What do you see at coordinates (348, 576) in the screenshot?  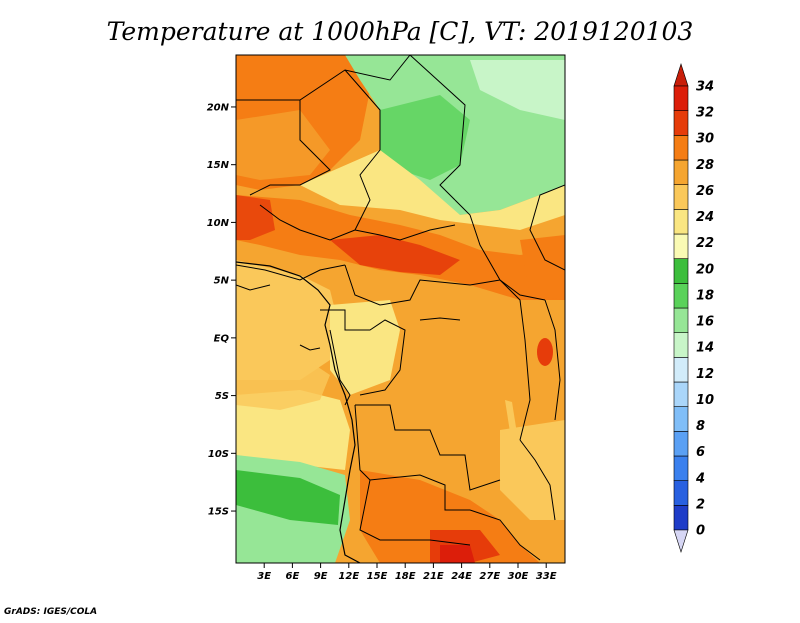 I see `lon-tick-label: 12E` at bounding box center [348, 576].